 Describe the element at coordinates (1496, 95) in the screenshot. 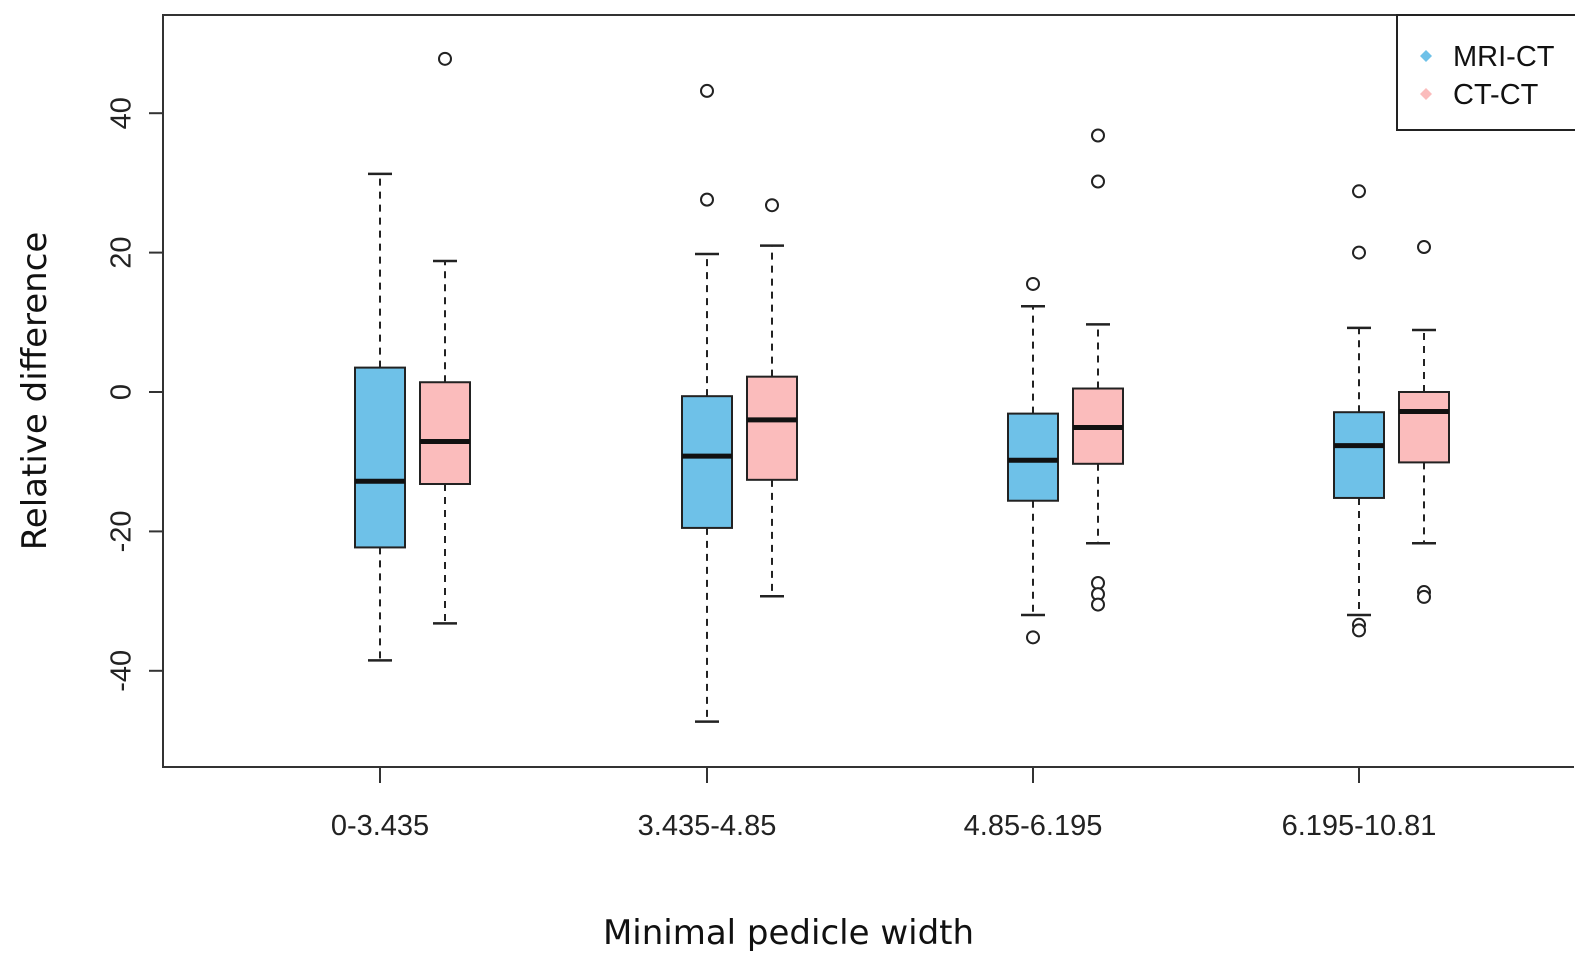

I see `legend-label: CT-CT` at that location.